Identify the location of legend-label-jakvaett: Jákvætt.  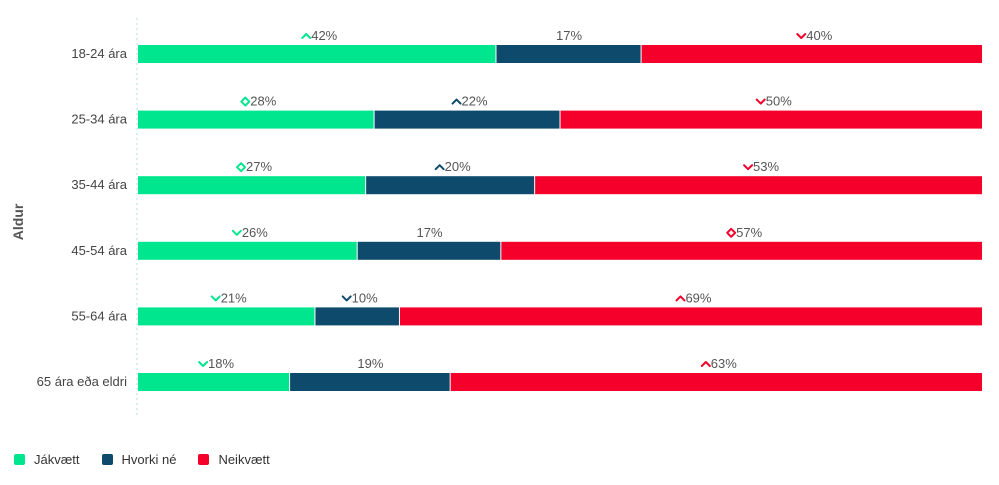
(57, 459).